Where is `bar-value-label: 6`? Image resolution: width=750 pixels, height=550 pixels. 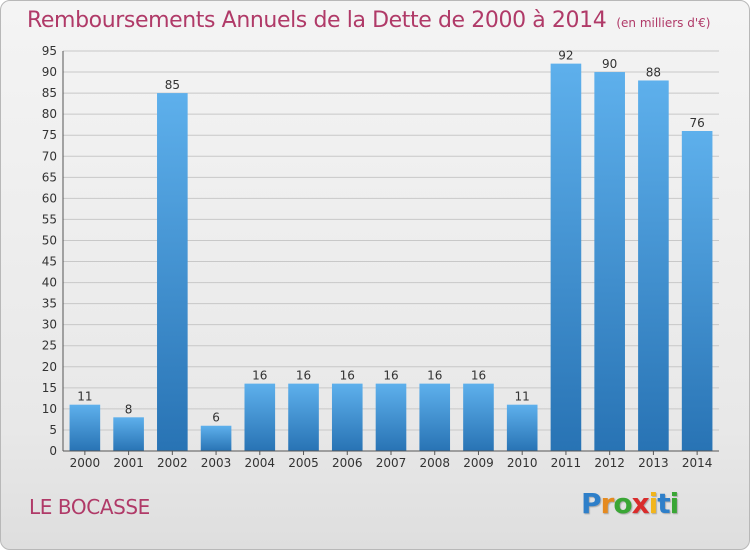 bar-value-label: 6 is located at coordinates (216, 418).